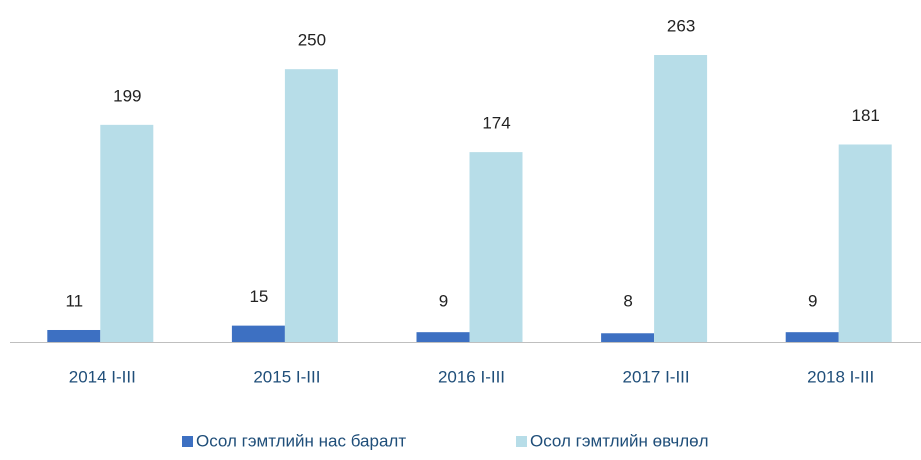 Image resolution: width=921 pixels, height=460 pixels. Describe the element at coordinates (496, 123) in the screenshot. I see `data-label: 174` at that location.